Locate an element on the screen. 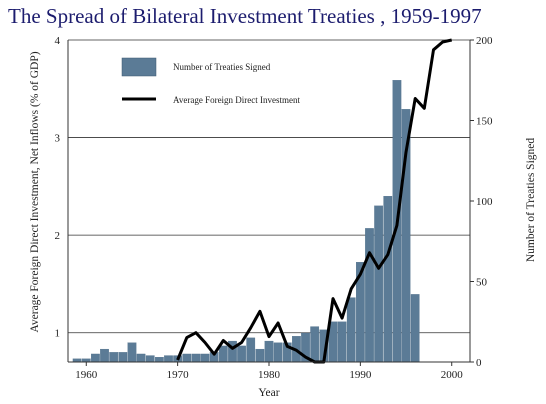 The width and height of the screenshot is (546, 404). bar-1996 is located at coordinates (415, 328).